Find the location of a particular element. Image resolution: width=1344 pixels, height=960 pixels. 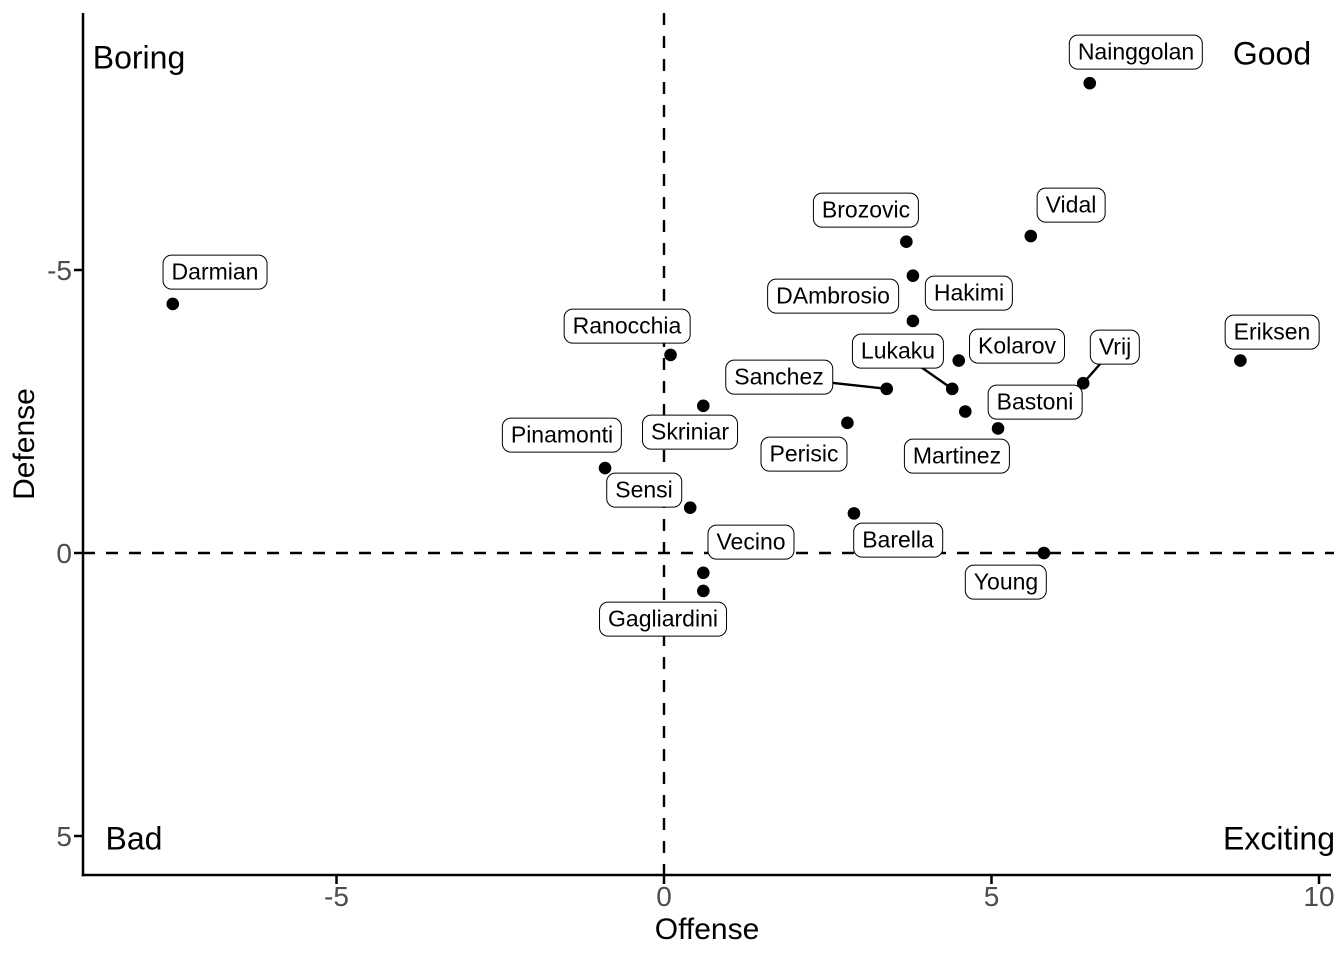

data-point-young is located at coordinates (1044, 553).